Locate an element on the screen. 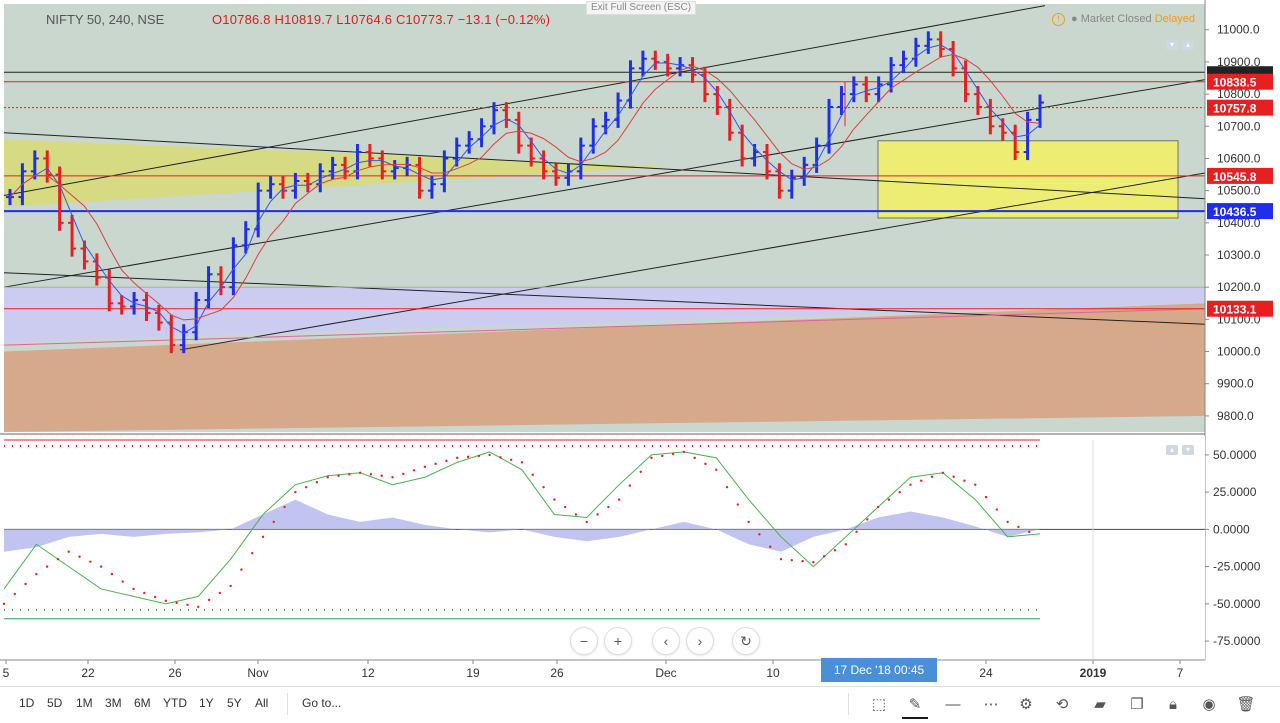  expand-pane-icon: ▴ is located at coordinates (1188, 45).